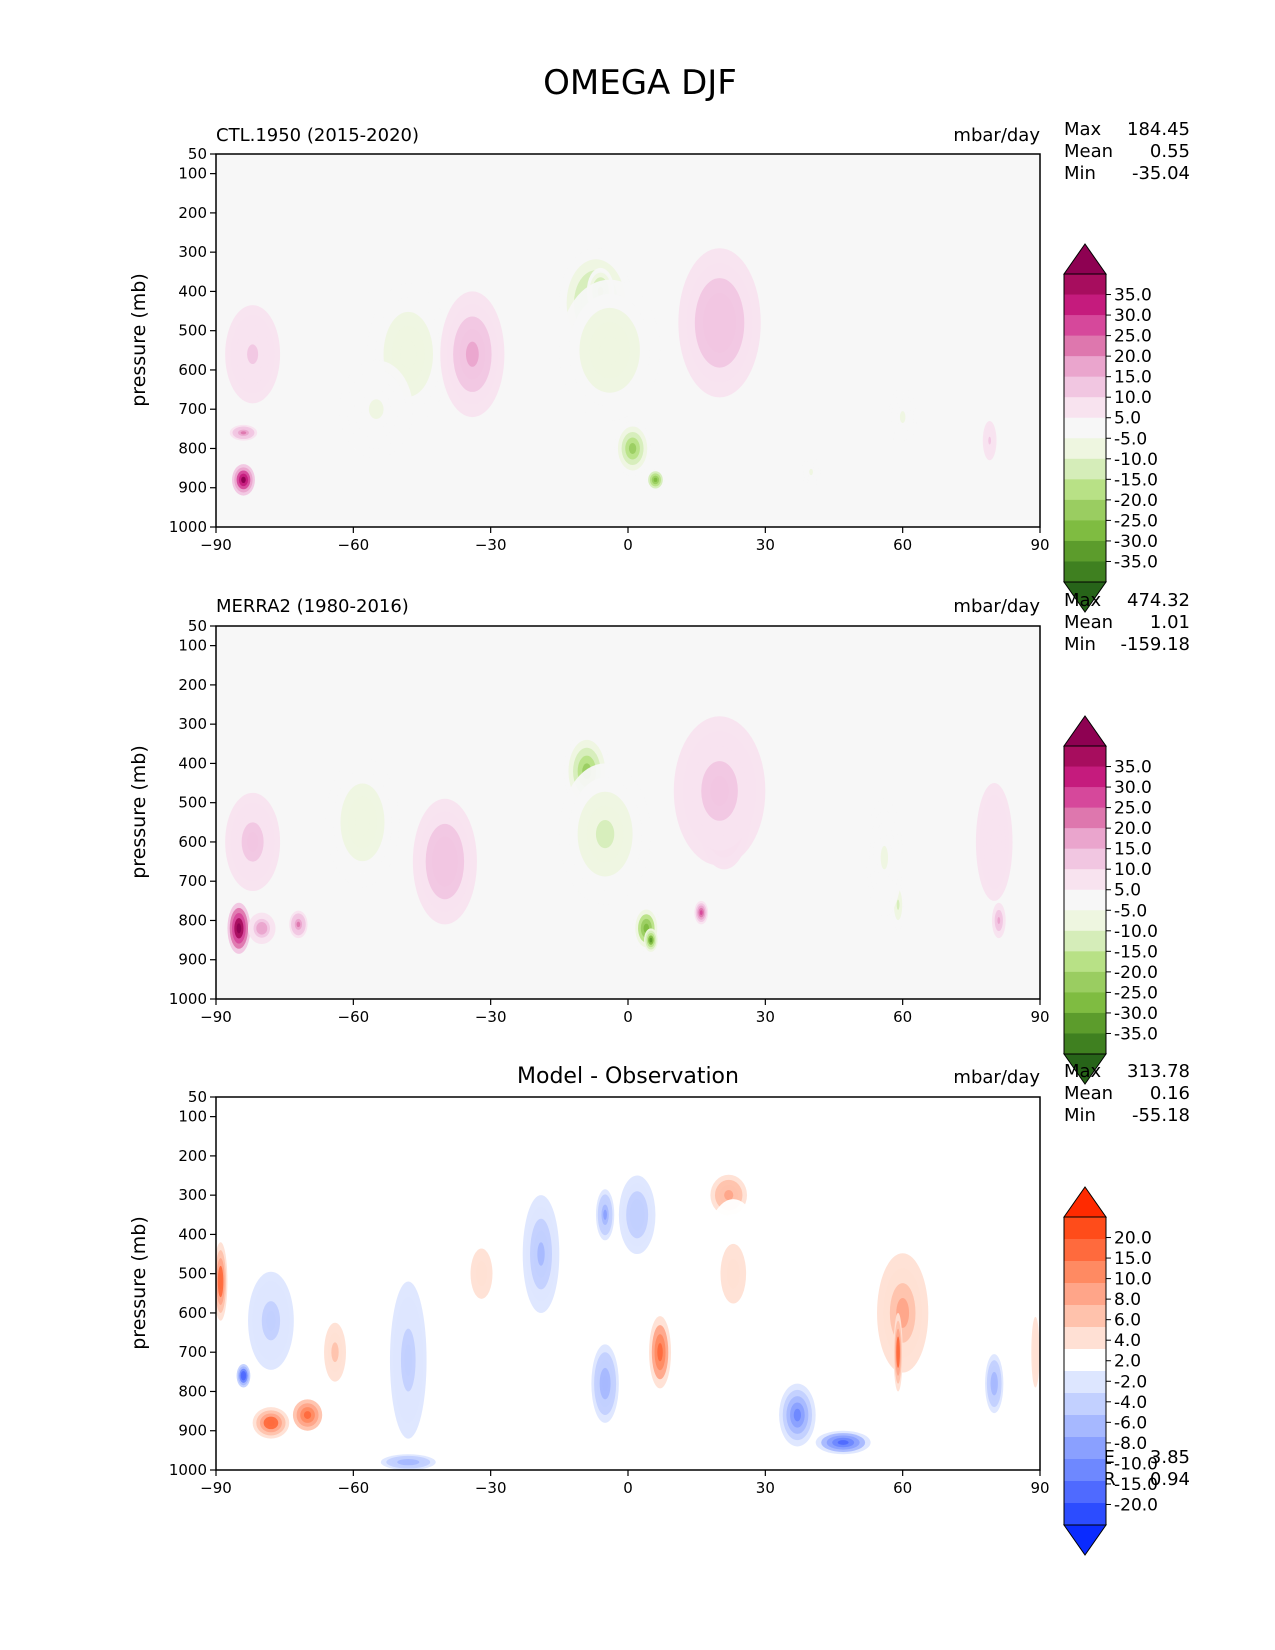  Describe the element at coordinates (1170, 622) in the screenshot. I see `stat-mean-value: 1.01` at that location.